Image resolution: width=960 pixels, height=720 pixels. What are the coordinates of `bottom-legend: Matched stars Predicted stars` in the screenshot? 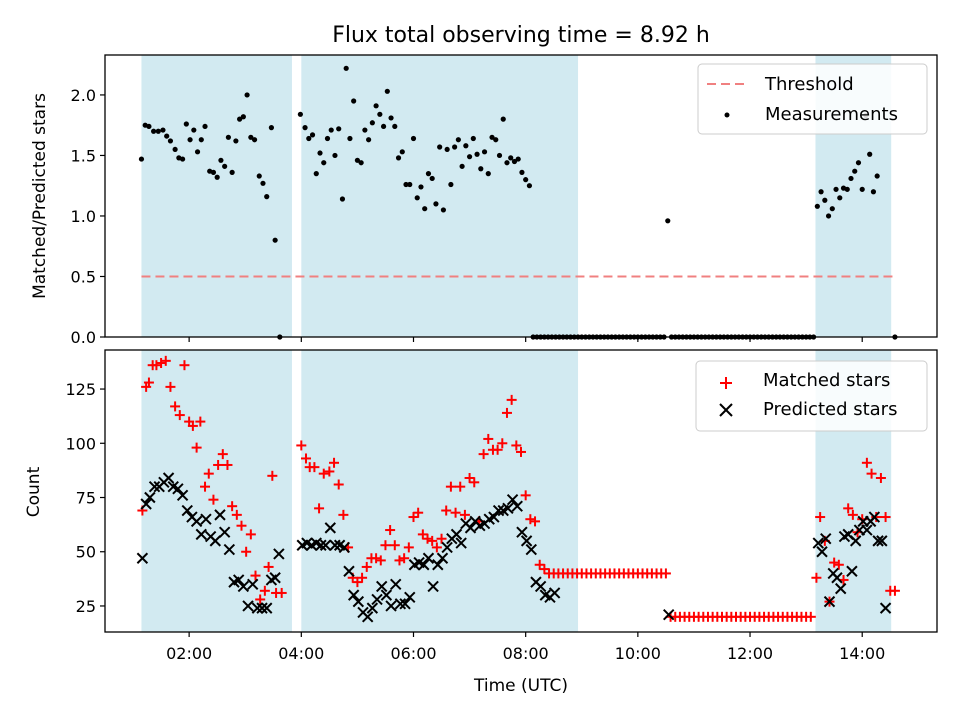 It's located at (811, 396).